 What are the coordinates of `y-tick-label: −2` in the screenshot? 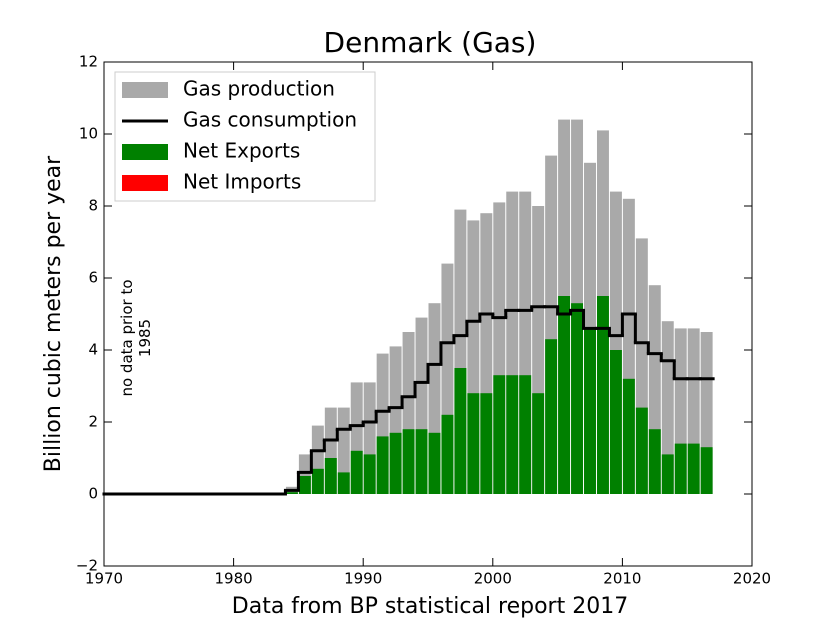 It's located at (87, 566).